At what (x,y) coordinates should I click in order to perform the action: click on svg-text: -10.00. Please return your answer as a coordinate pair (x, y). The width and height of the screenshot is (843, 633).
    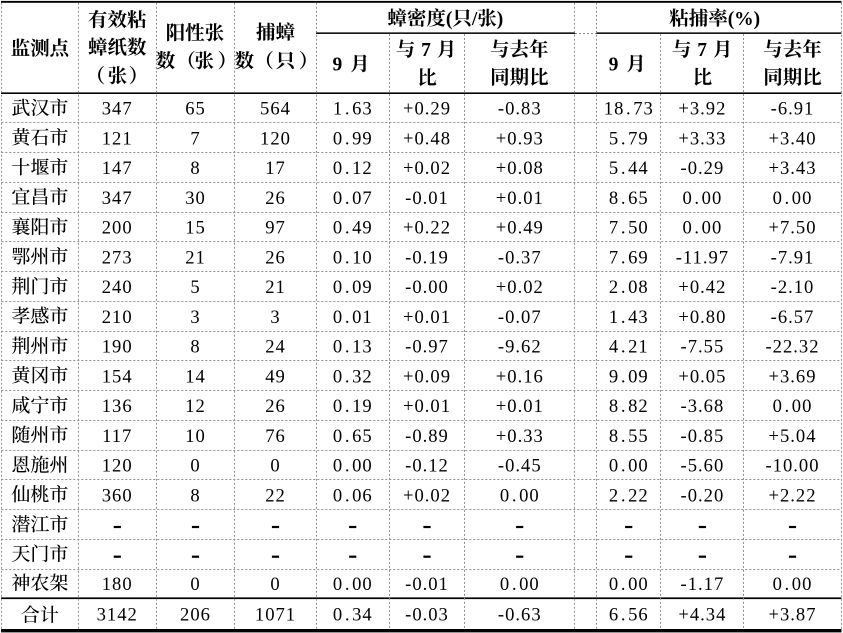
    Looking at the image, I should click on (792, 466).